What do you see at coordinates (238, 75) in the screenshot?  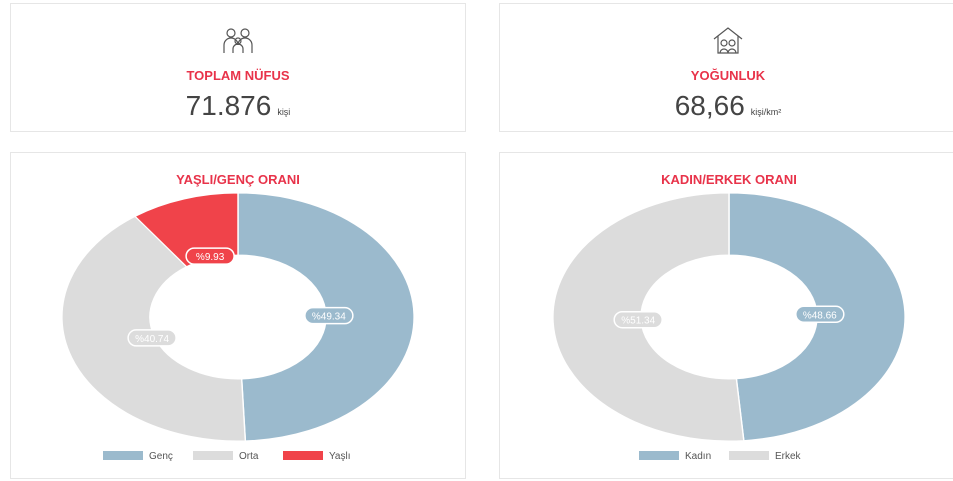 I see `stat-title: TOPLAM NÜFUS` at bounding box center [238, 75].